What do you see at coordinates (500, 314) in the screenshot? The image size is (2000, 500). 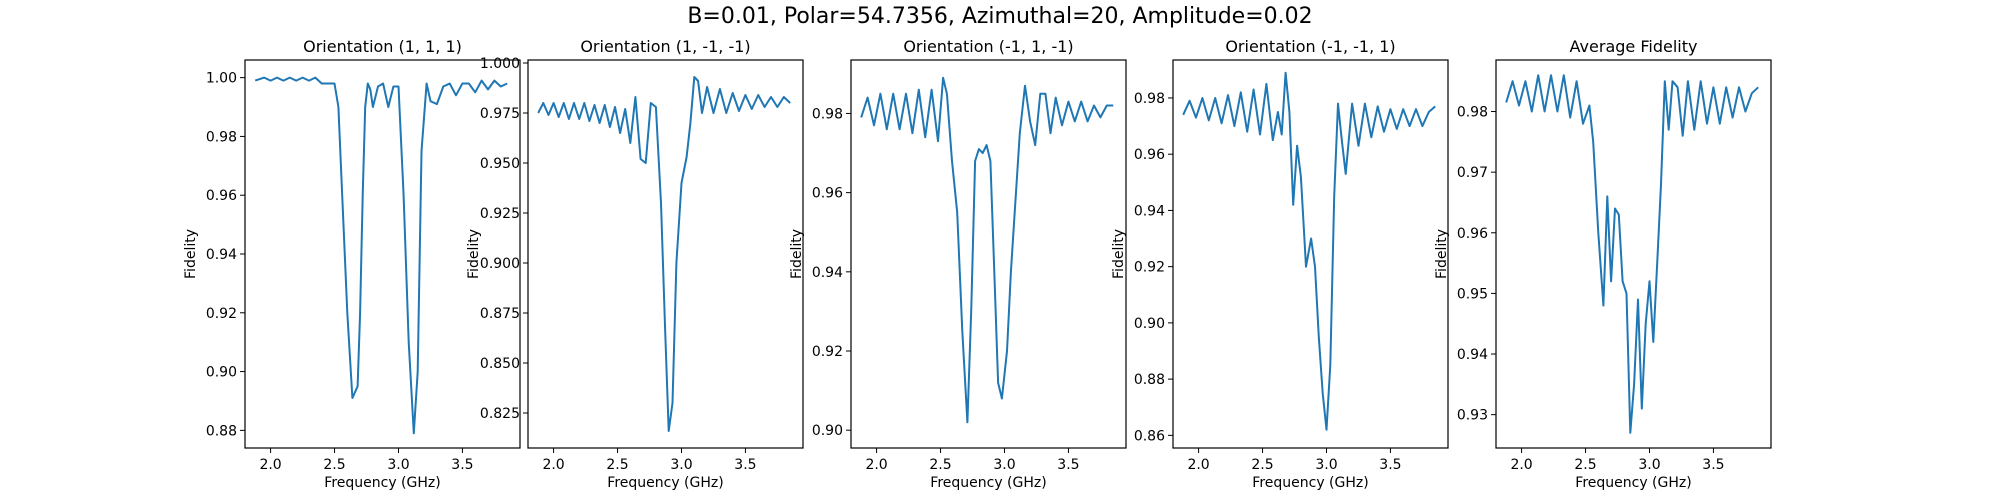 I see `y-tick-label: 0.875` at bounding box center [500, 314].